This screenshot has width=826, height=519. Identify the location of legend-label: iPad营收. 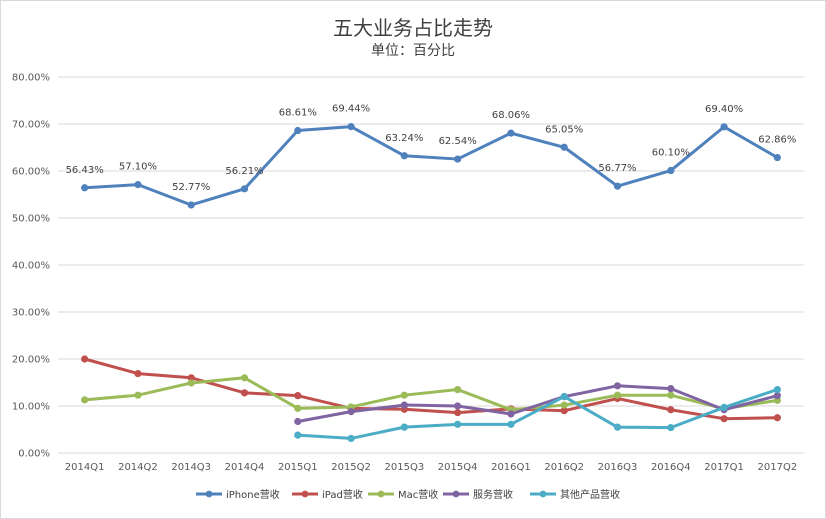
(342, 494).